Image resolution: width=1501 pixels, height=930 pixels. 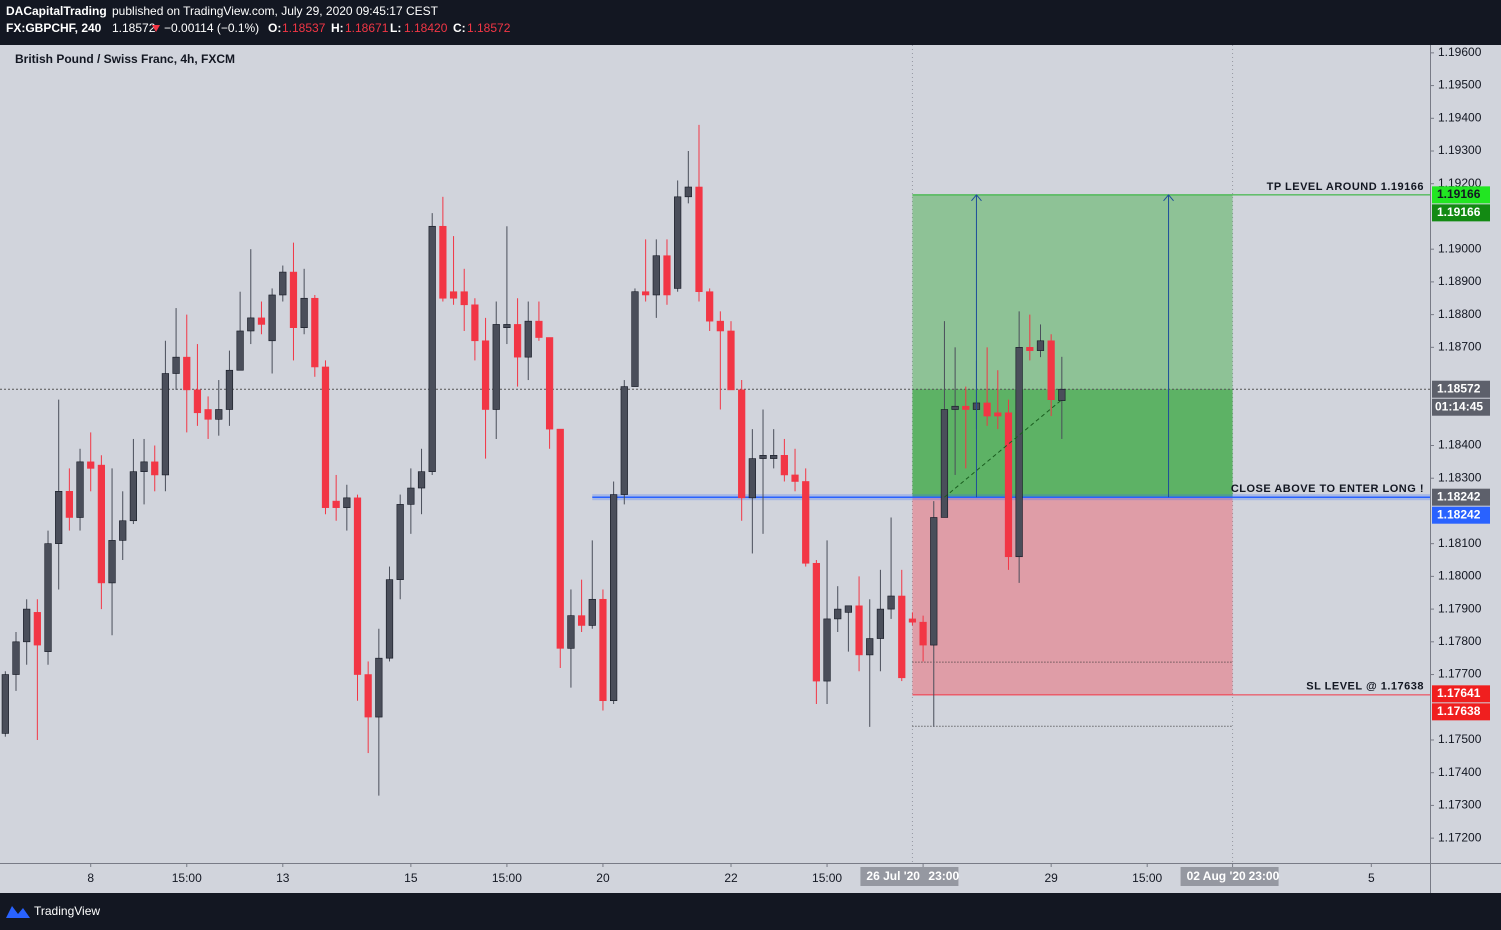 I want to click on ohlc-value: 1.18420, so click(x=426, y=28).